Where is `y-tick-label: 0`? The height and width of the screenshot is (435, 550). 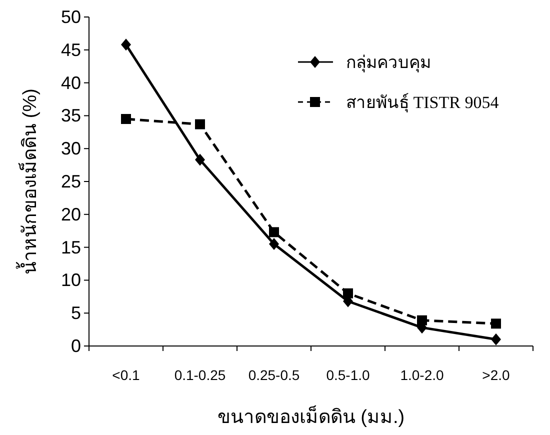 y-tick-label: 0 is located at coordinates (75, 346).